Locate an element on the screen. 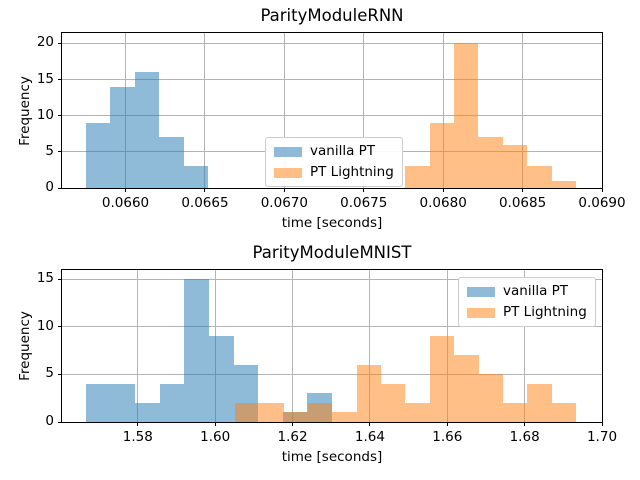  y-axis-label: Frequency is located at coordinates (25, 110).